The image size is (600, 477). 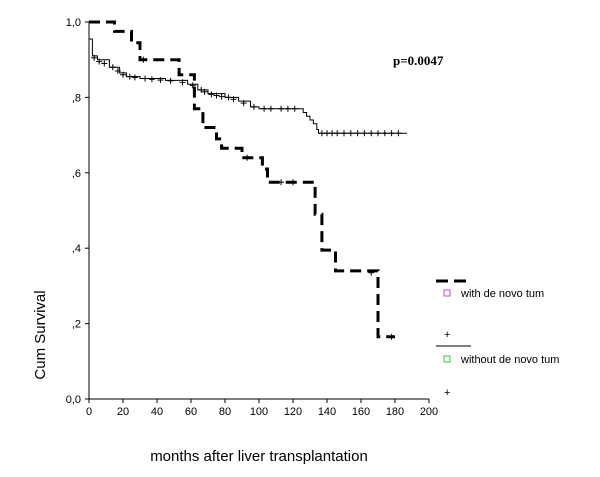 What do you see at coordinates (73, 23) in the screenshot?
I see `y-tick-label: 1,0` at bounding box center [73, 23].